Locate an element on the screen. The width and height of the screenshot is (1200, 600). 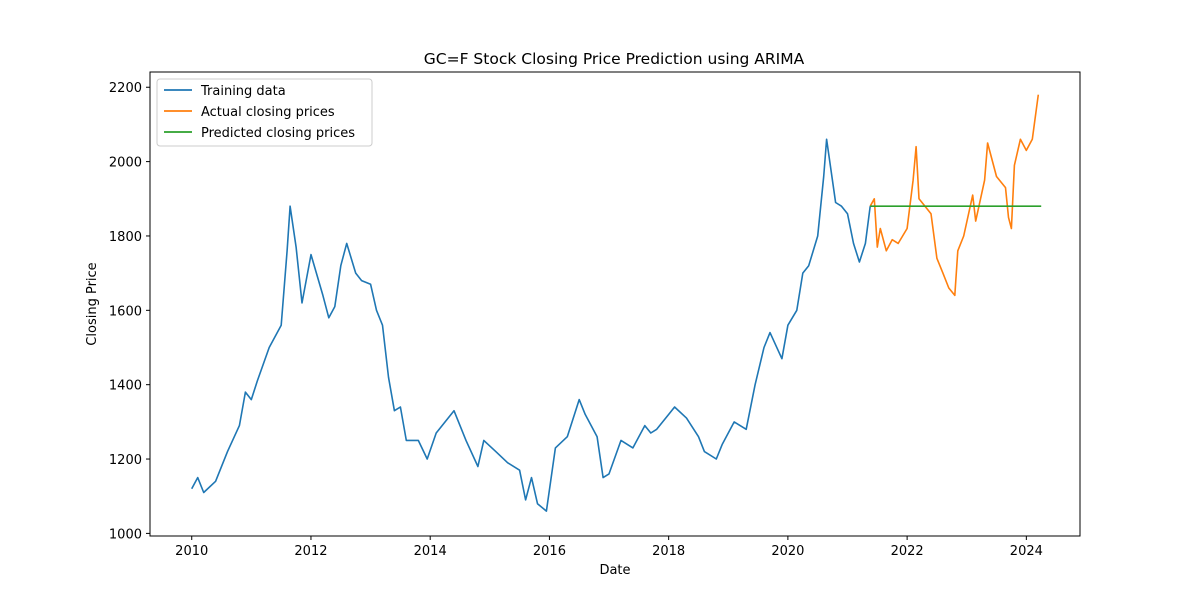
y-tick-label: 1000 is located at coordinates (125, 534).